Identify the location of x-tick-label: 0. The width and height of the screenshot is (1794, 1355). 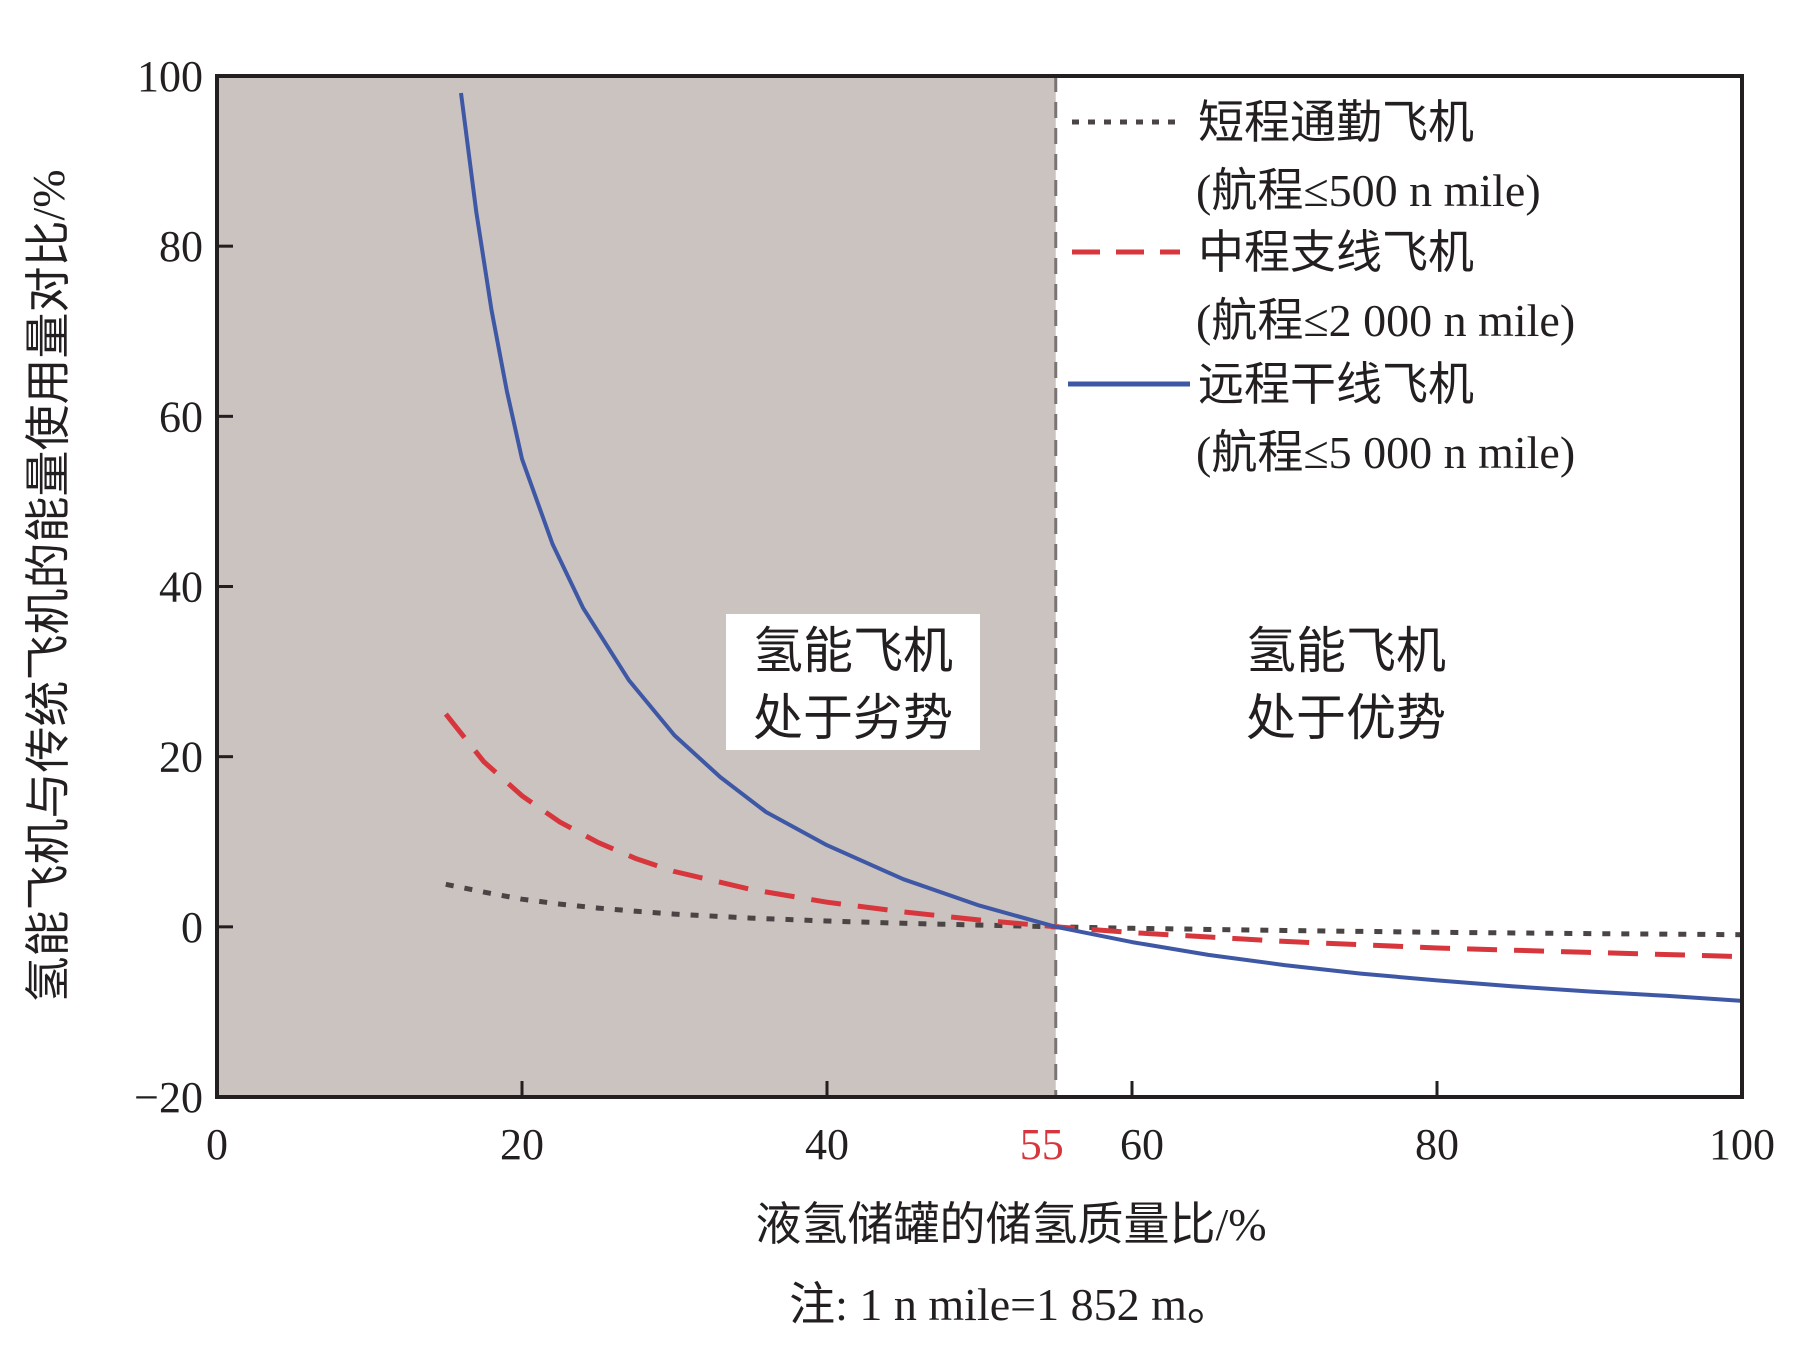
(217, 1144).